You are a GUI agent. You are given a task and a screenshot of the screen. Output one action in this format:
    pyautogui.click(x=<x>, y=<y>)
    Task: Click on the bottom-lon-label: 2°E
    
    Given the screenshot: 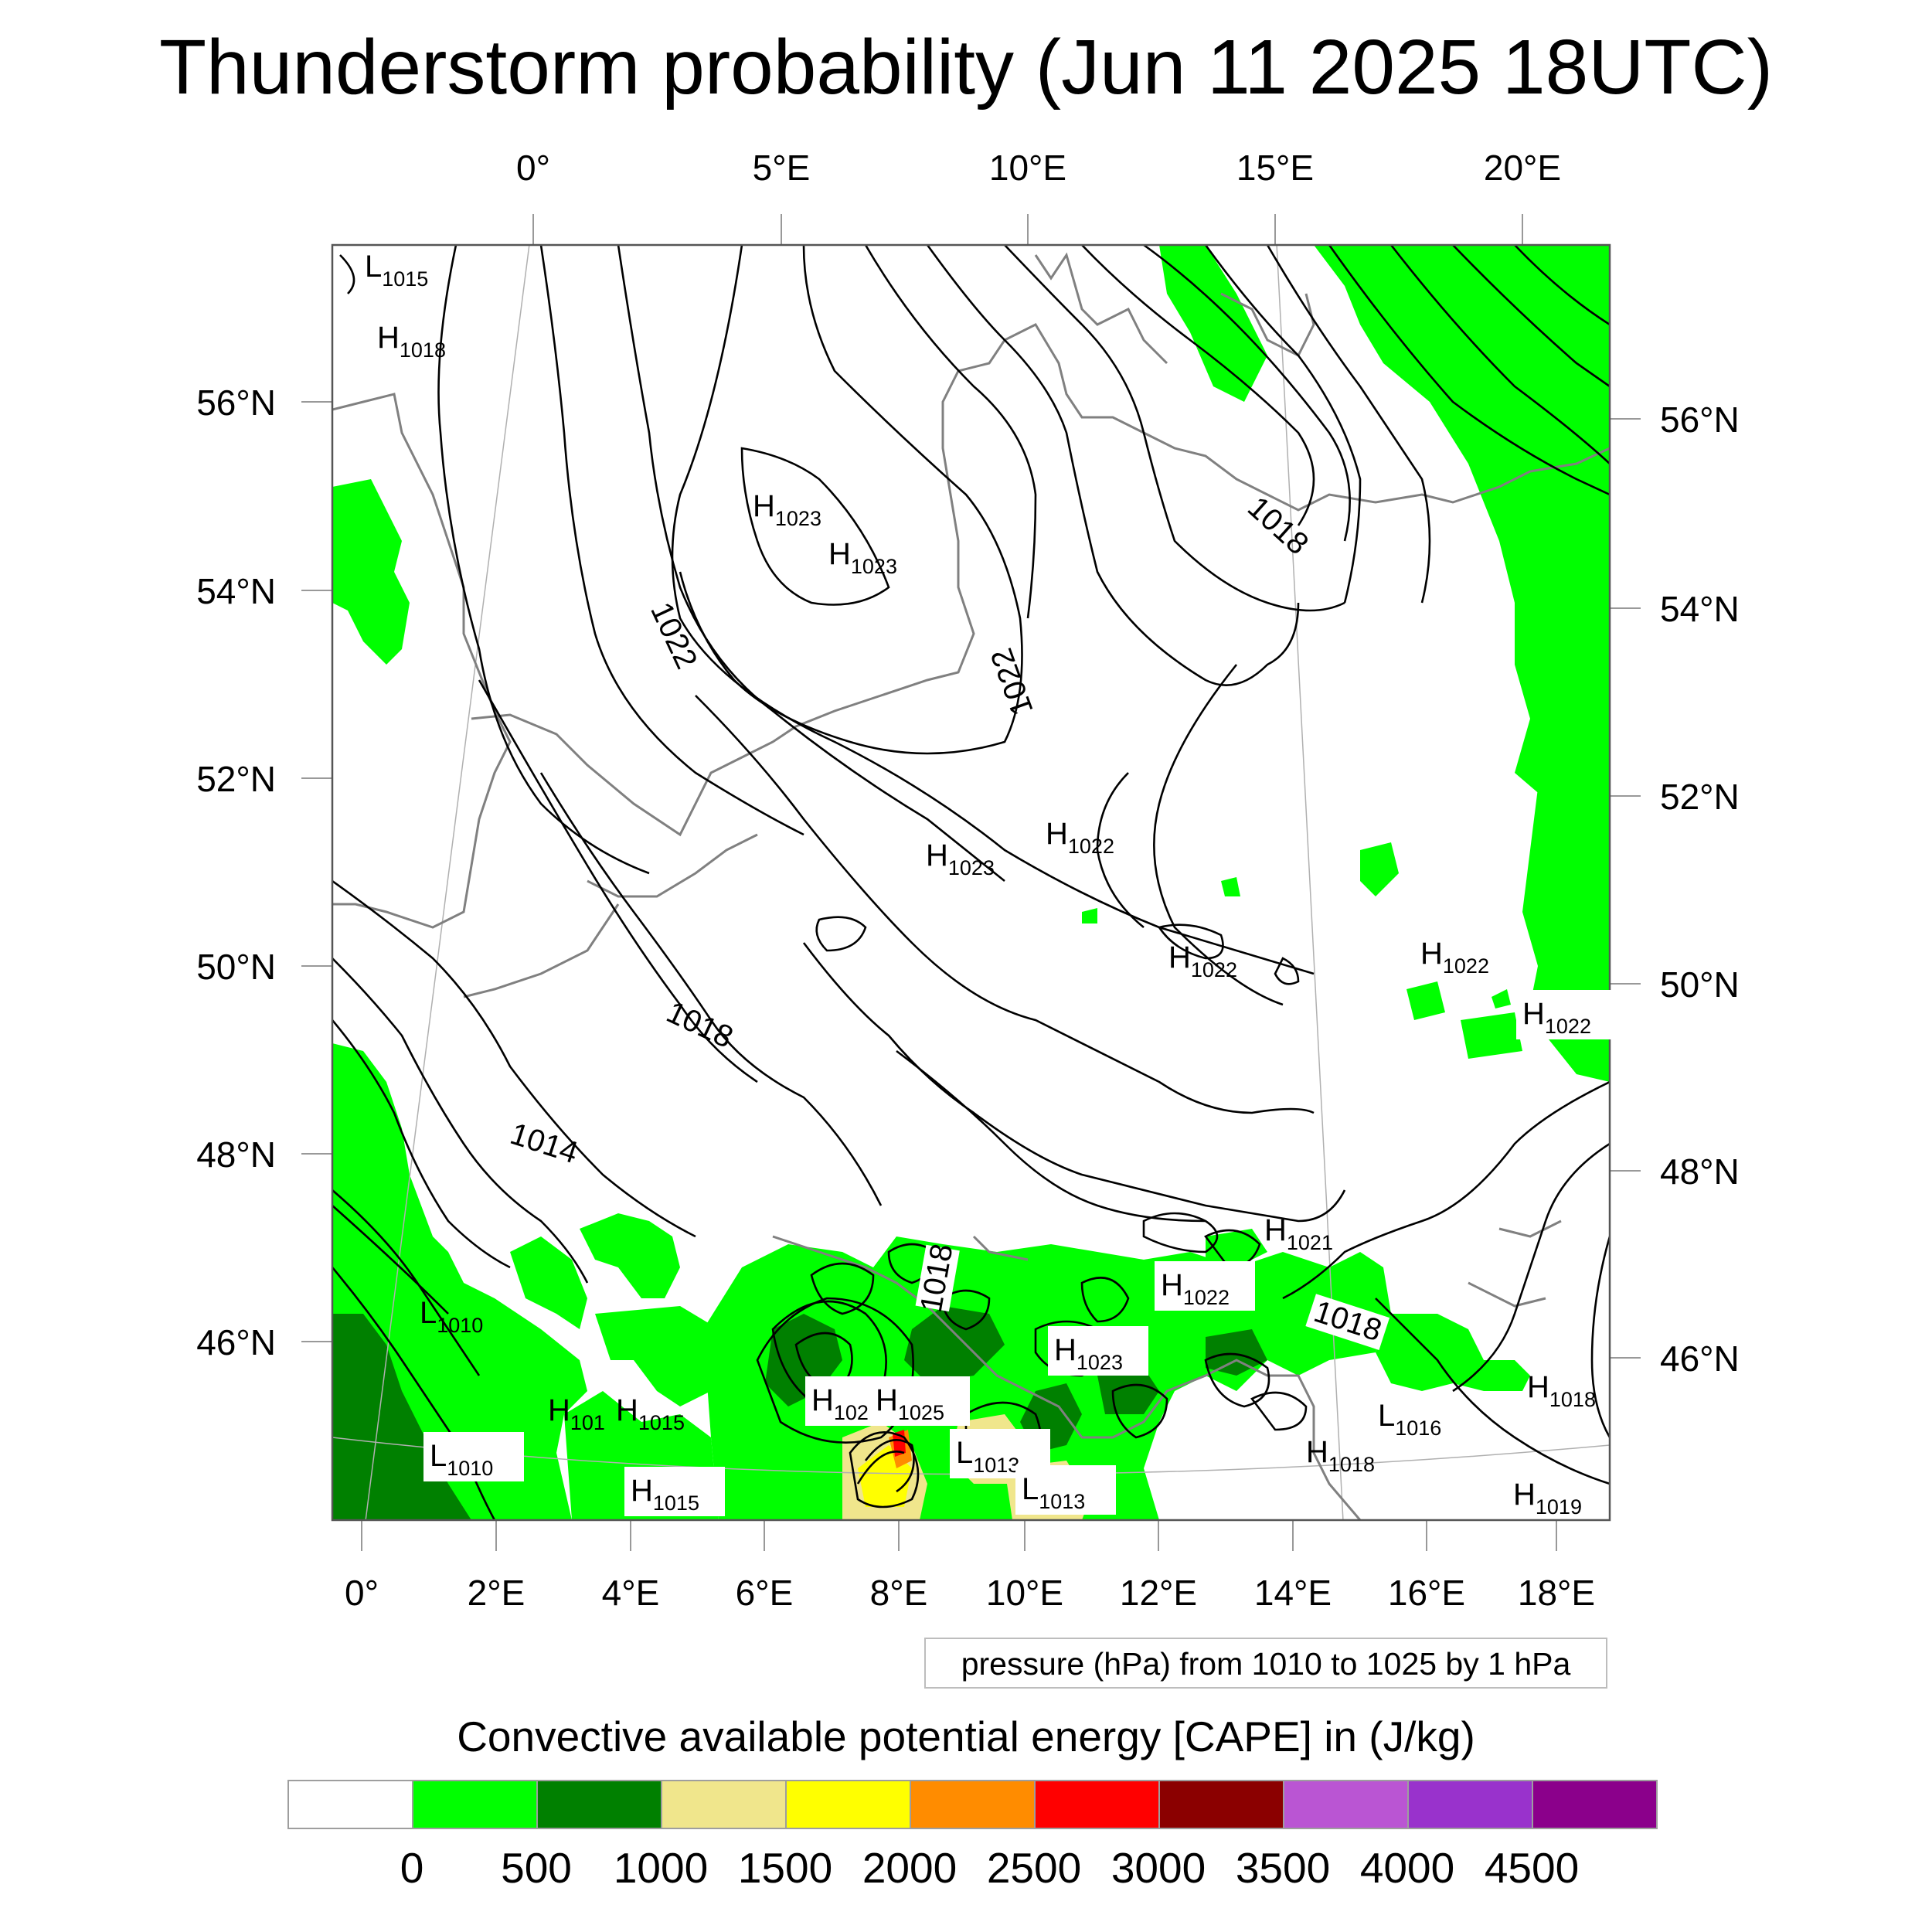 What is the action you would take?
    pyautogui.click(x=497, y=1593)
    